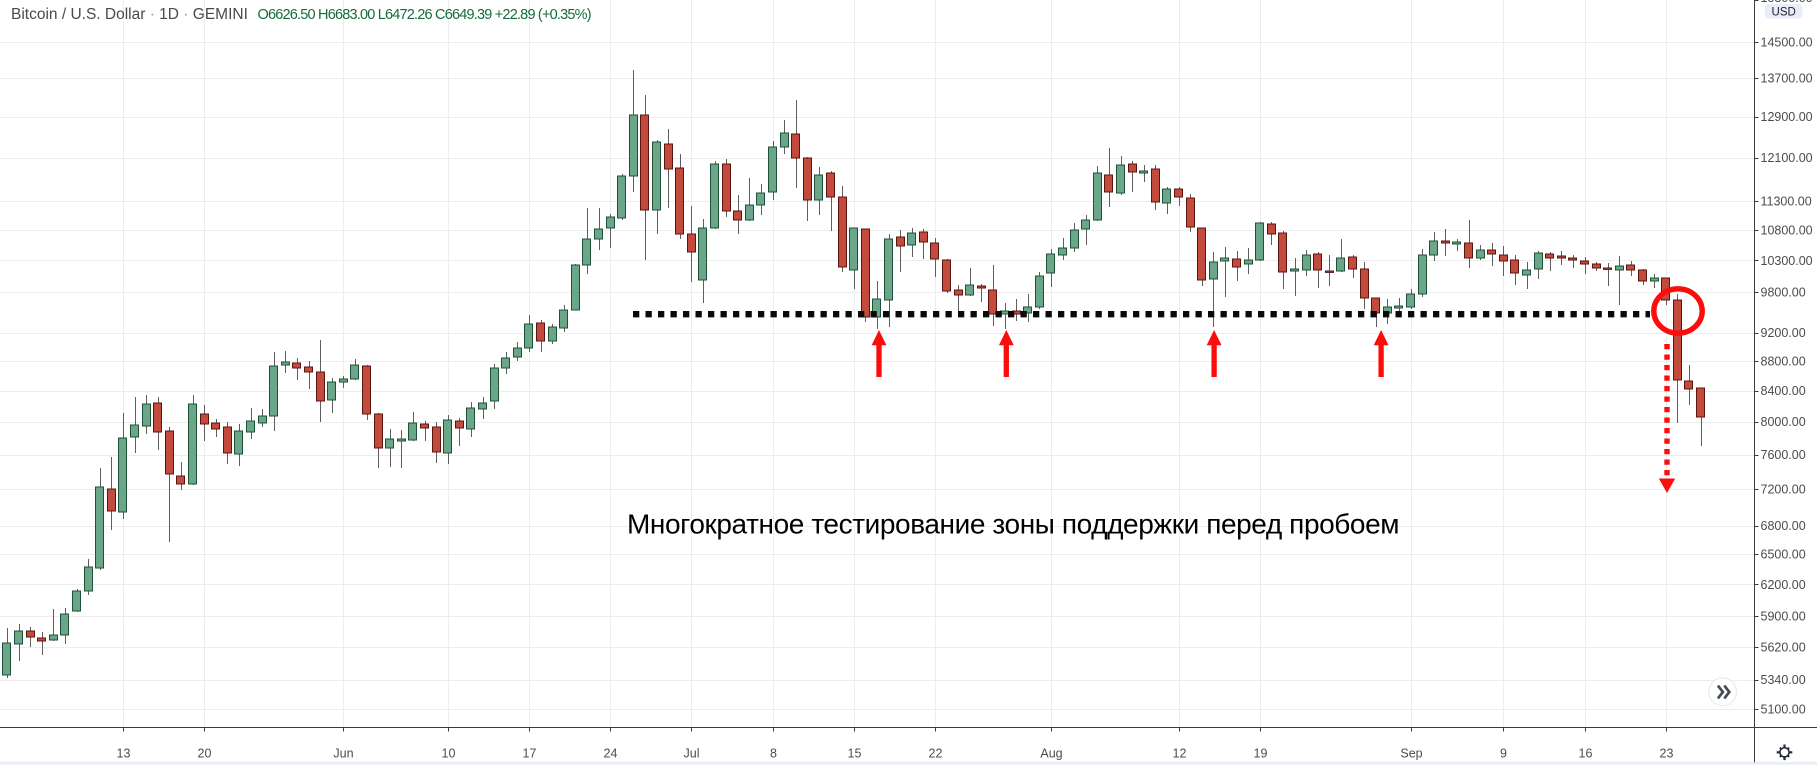 The width and height of the screenshot is (1817, 765). What do you see at coordinates (1783, 422) in the screenshot?
I see `svg-text: 8000.00` at bounding box center [1783, 422].